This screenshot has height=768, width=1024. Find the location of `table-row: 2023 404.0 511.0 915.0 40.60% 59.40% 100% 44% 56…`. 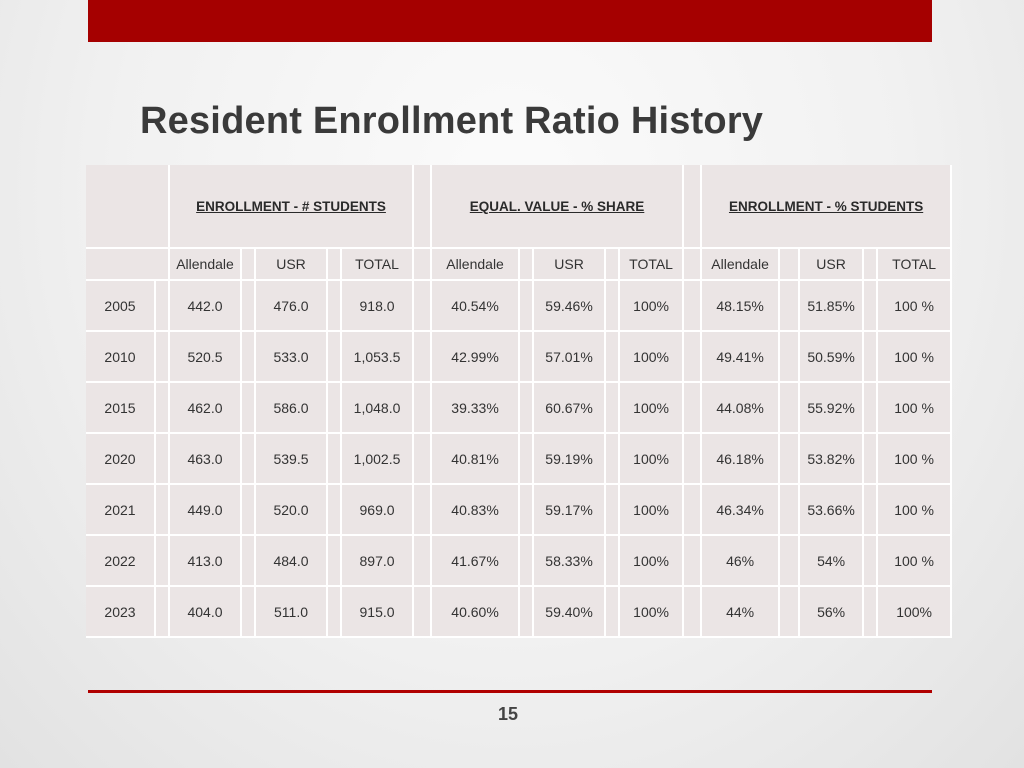

table-row: 2023 404.0 511.0 915.0 40.60% 59.40% 100% 44% 56… is located at coordinates (519, 612).